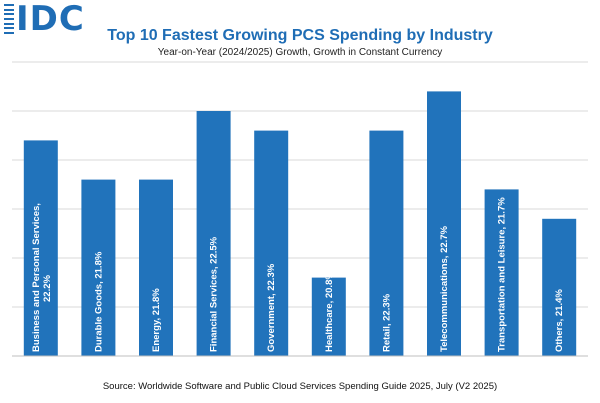 The image size is (600, 403). I want to click on bar-label-line: Government, 22.3%, so click(271, 307).